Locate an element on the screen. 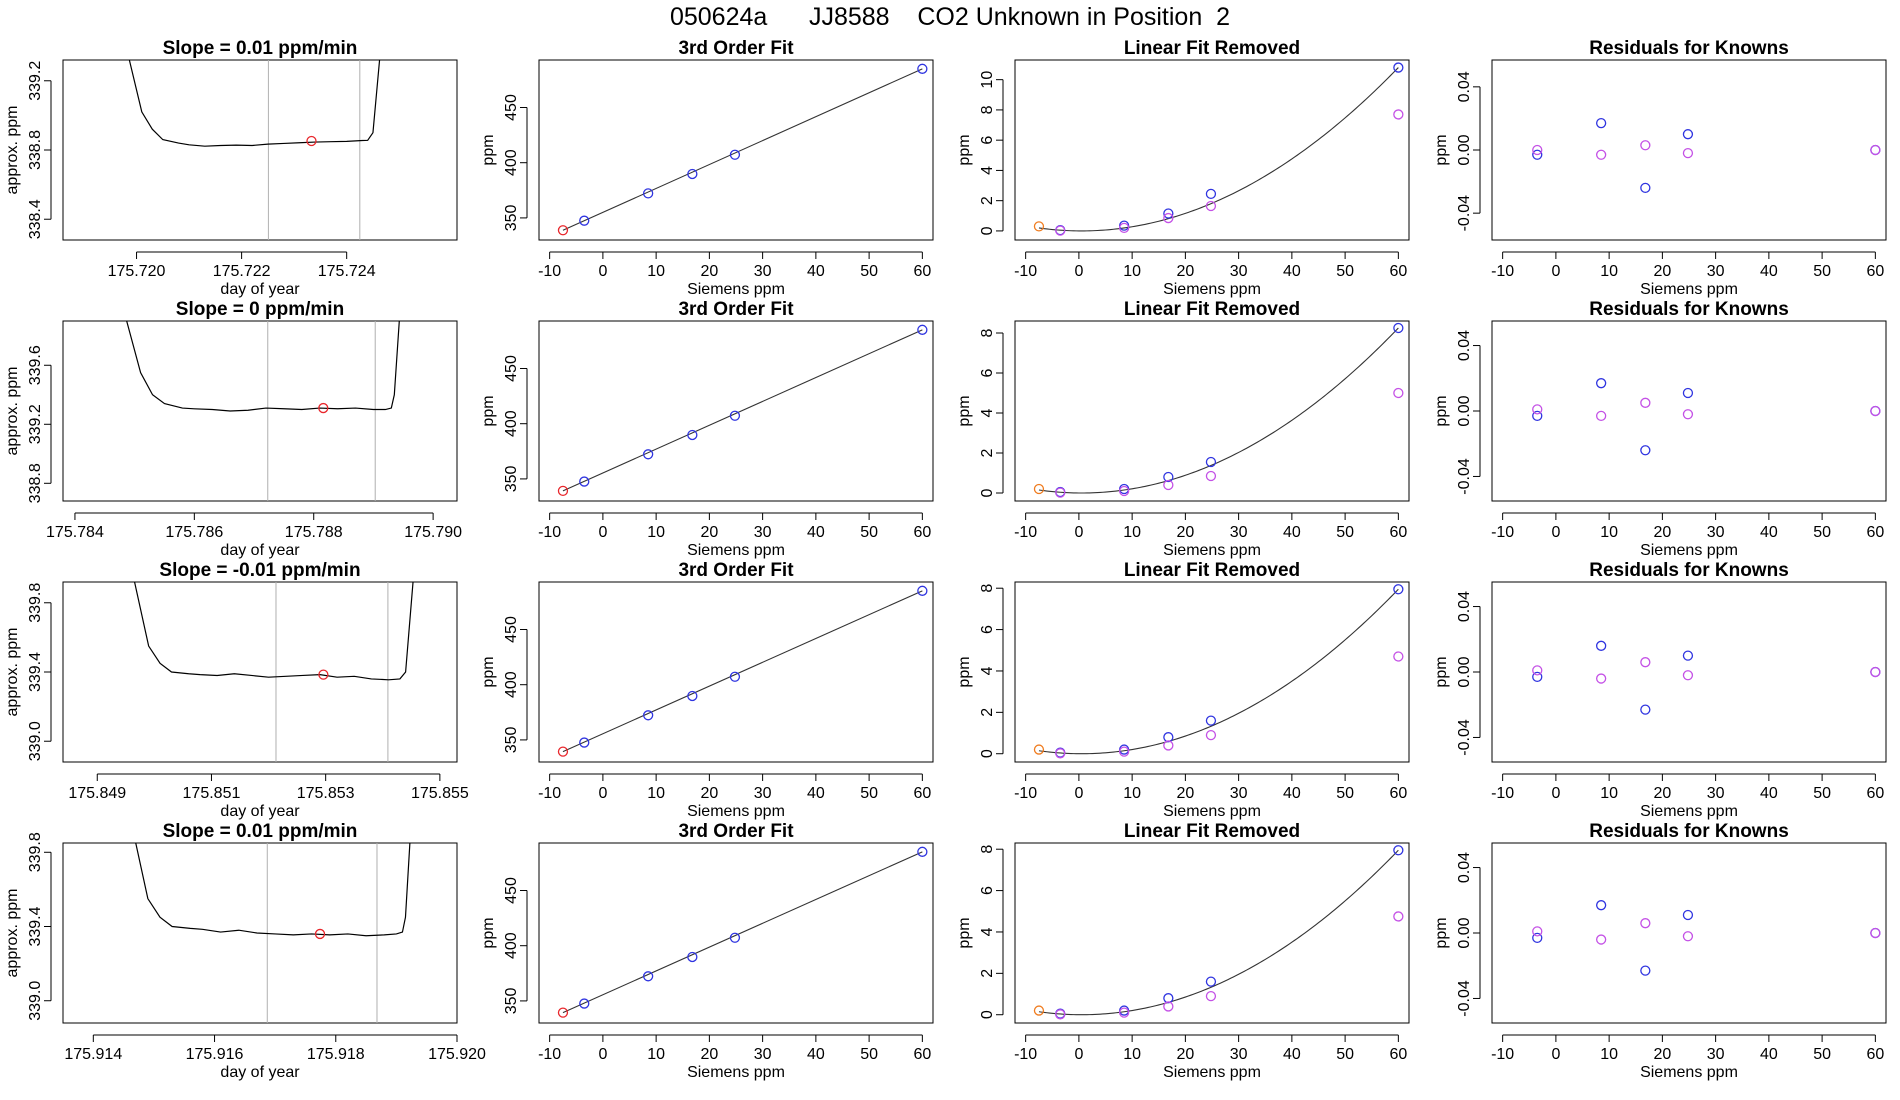 The width and height of the screenshot is (1900, 1100). y-tick-label: 0 is located at coordinates (987, 230).